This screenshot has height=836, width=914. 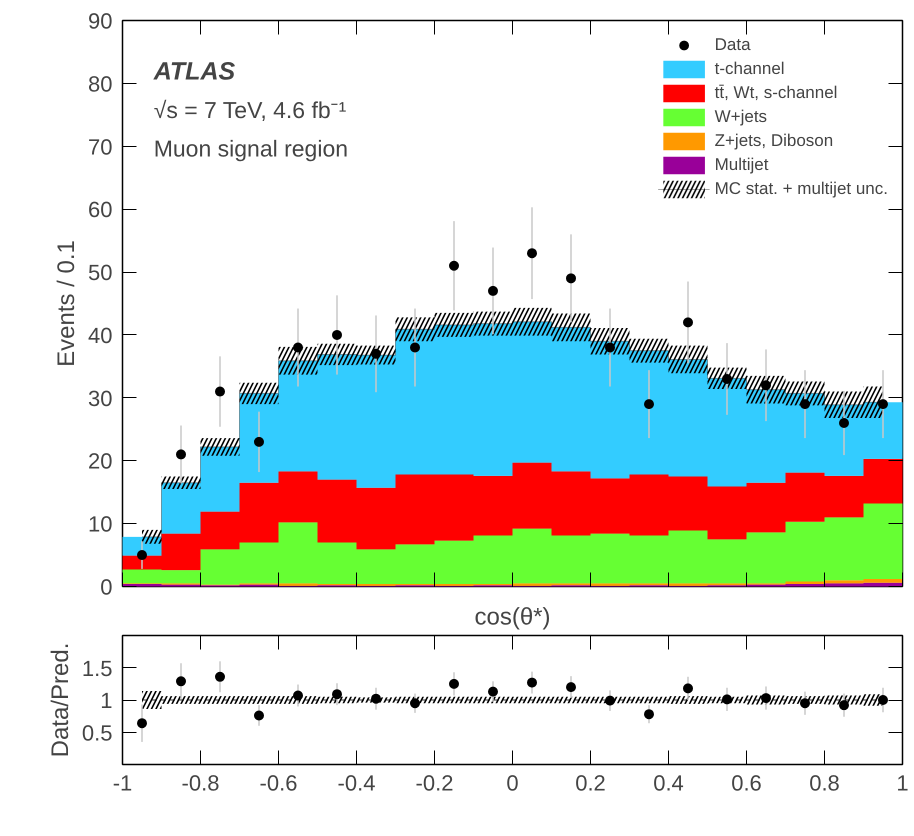 I want to click on y-tick-label: 10, so click(x=100, y=524).